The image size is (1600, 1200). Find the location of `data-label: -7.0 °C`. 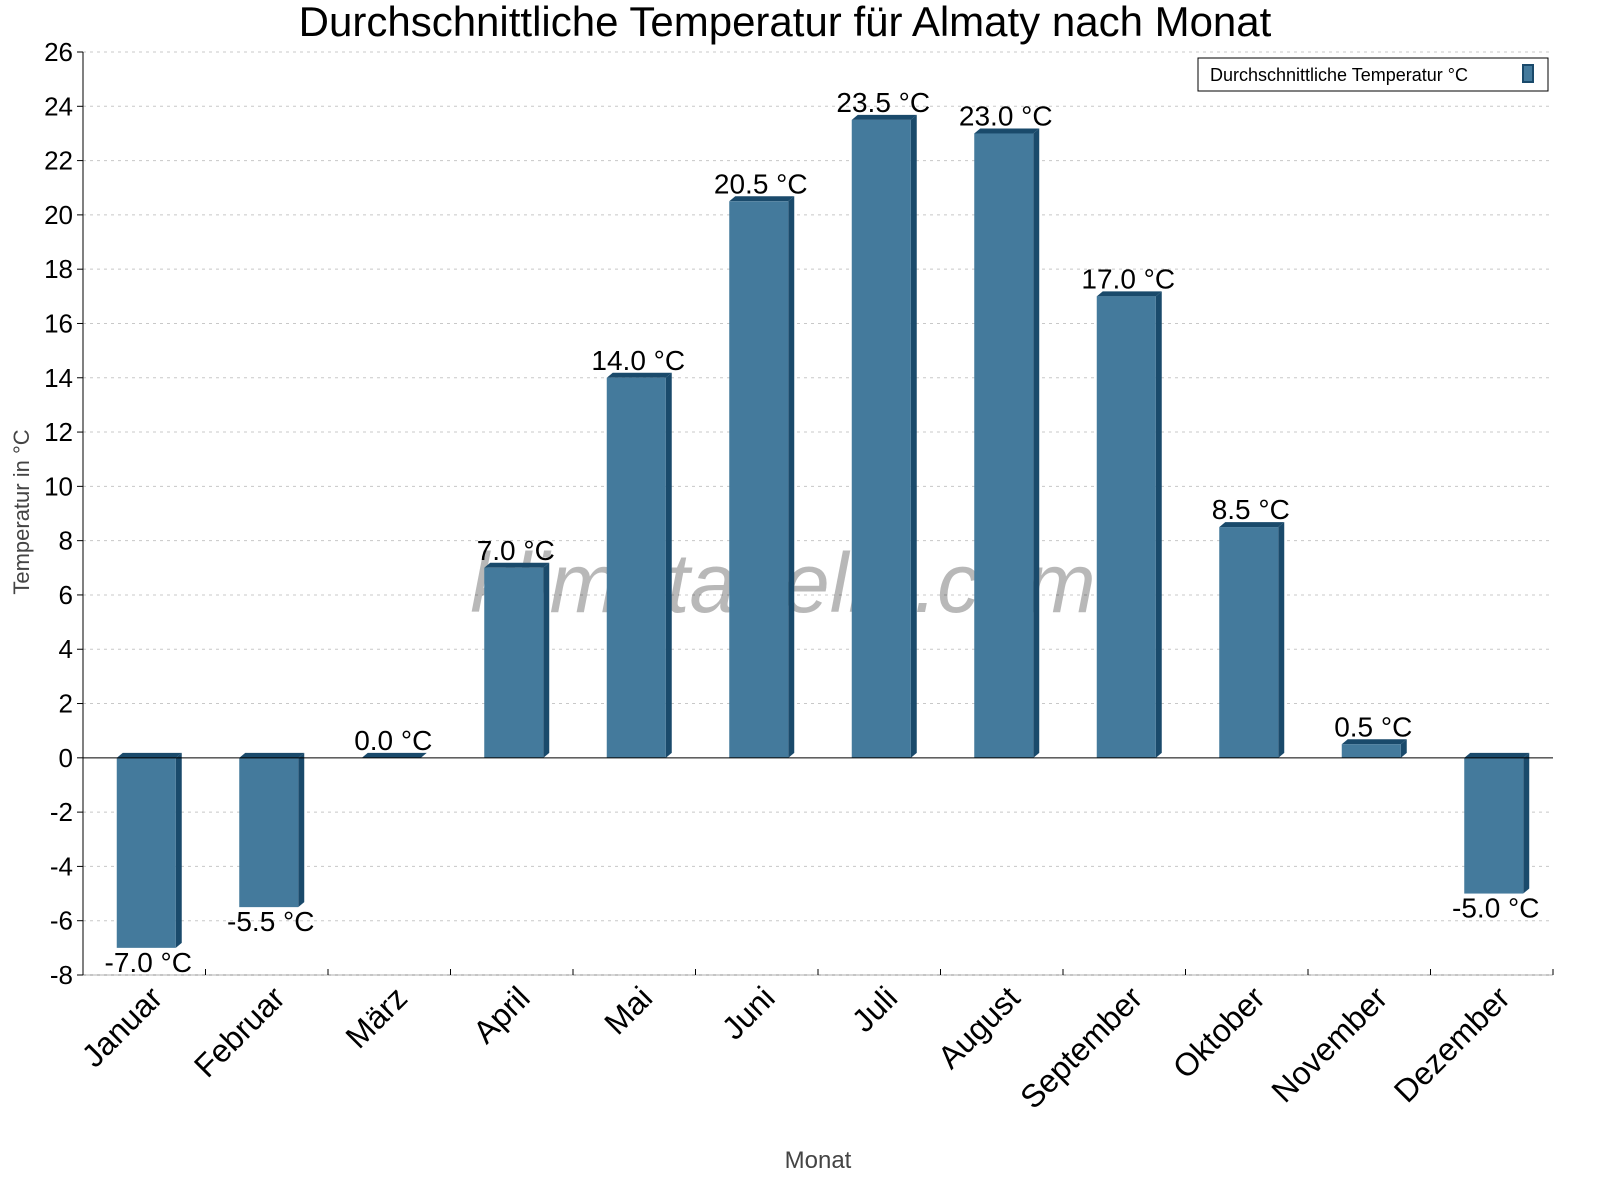

data-label: -7.0 °C is located at coordinates (148, 962).